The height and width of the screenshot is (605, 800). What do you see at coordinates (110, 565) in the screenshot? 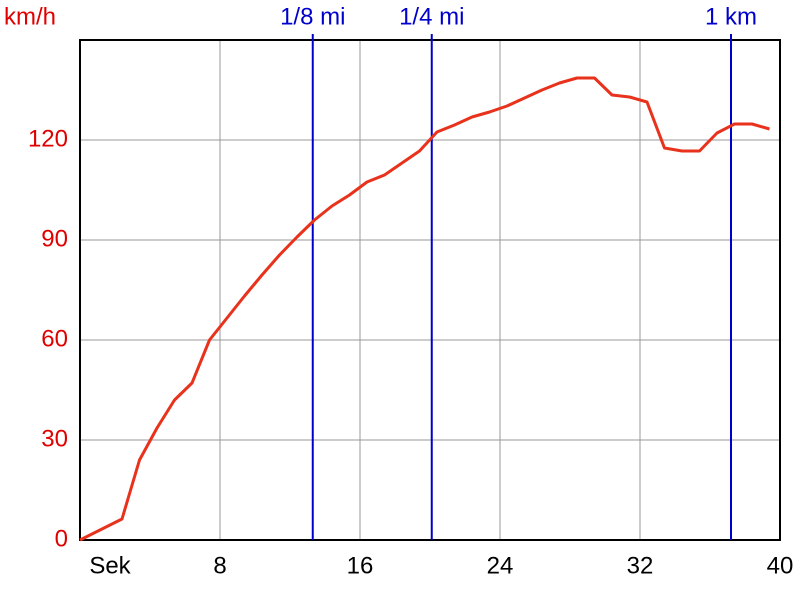
I see `x-axis-label: Sek` at bounding box center [110, 565].